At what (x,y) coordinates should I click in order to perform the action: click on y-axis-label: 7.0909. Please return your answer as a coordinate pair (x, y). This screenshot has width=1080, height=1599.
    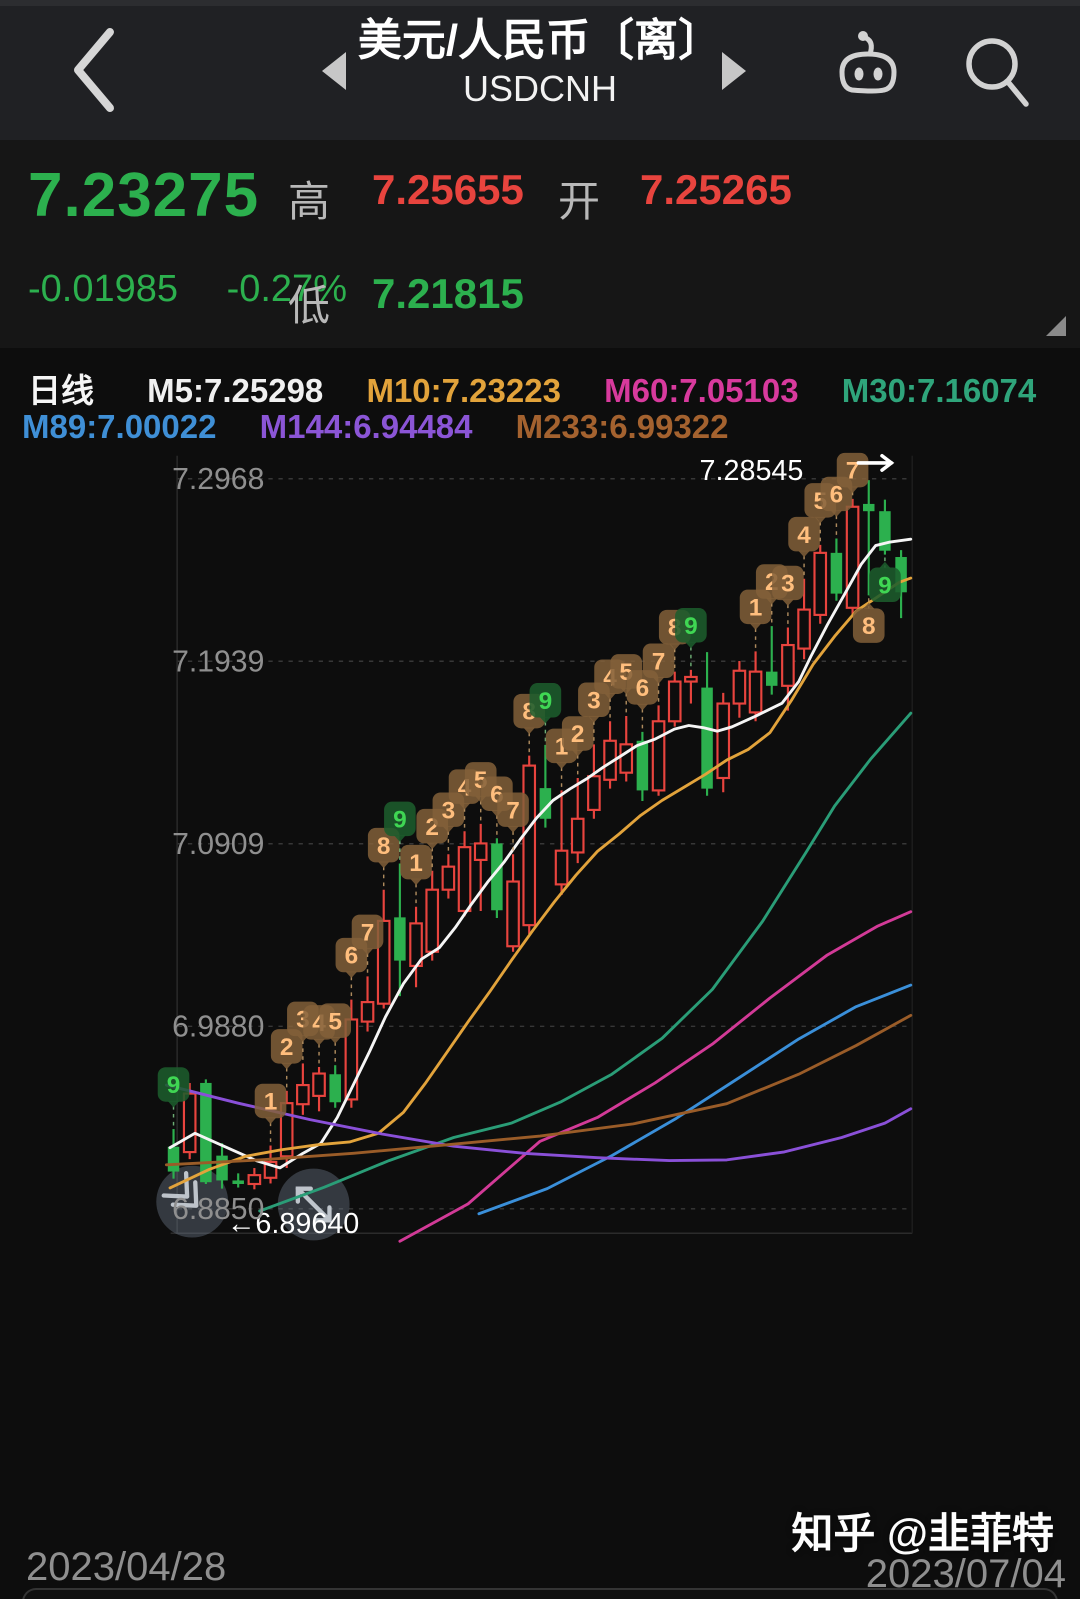
    Looking at the image, I should click on (218, 844).